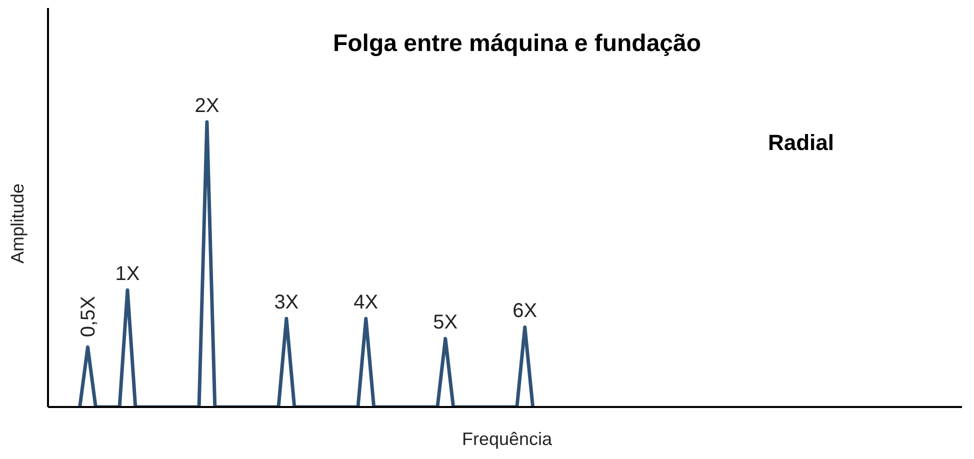  Describe the element at coordinates (525, 311) in the screenshot. I see `annotation: 6X` at that location.